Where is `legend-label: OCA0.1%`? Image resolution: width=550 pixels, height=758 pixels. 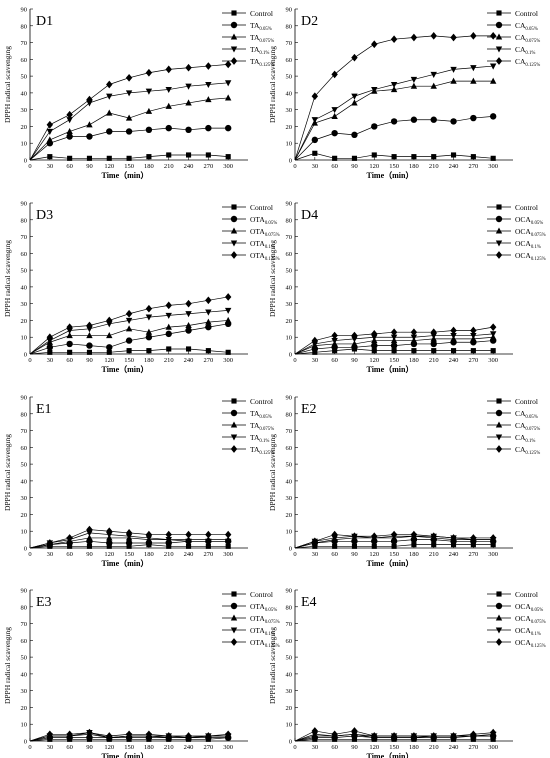 legend-label: OCA0.1% is located at coordinates (528, 631).